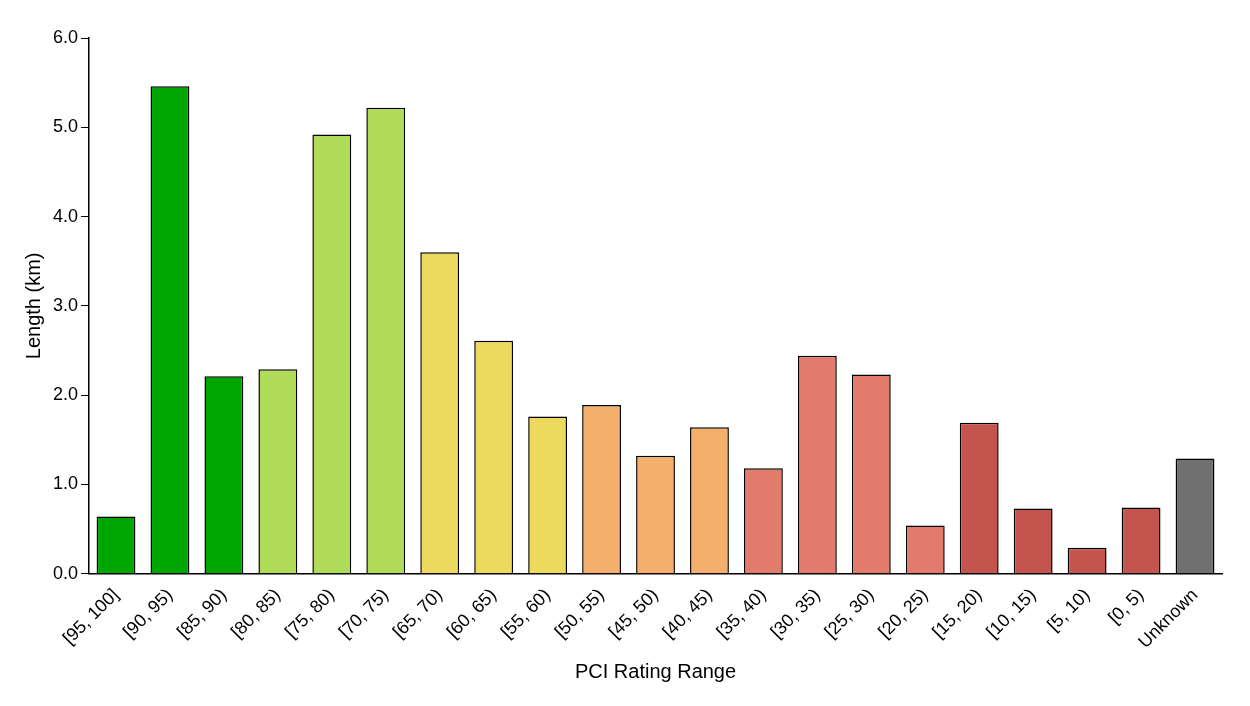 This screenshot has width=1250, height=706. What do you see at coordinates (65, 304) in the screenshot?
I see `y-tick-label: 3.0` at bounding box center [65, 304].